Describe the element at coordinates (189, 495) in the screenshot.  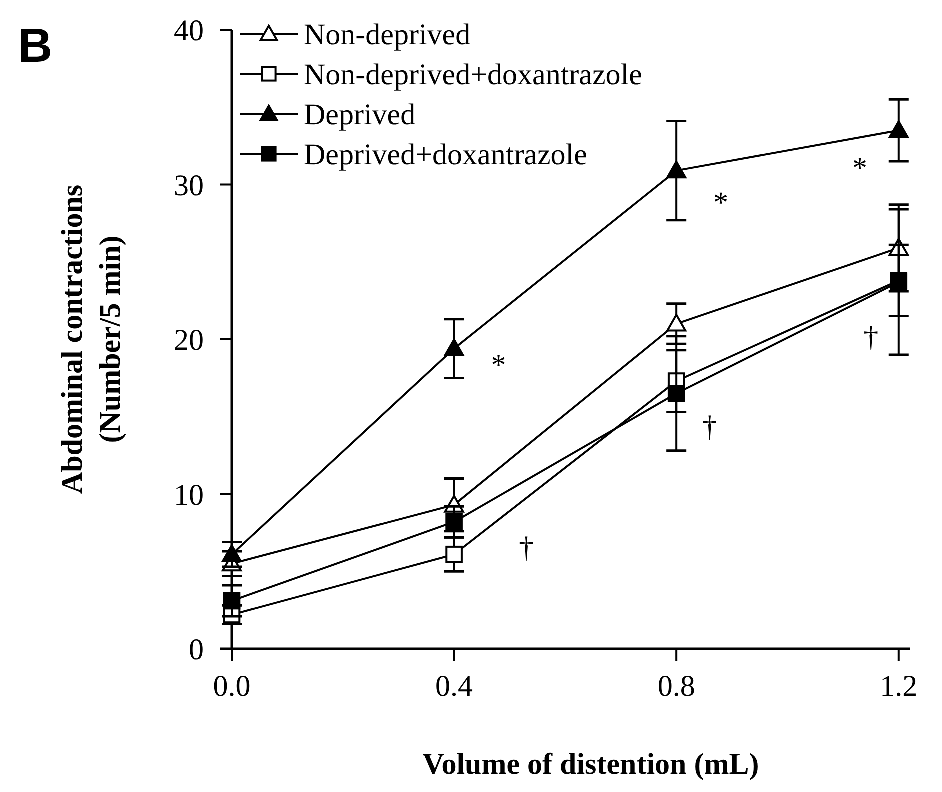
I see `y-tick-label: 10` at that location.